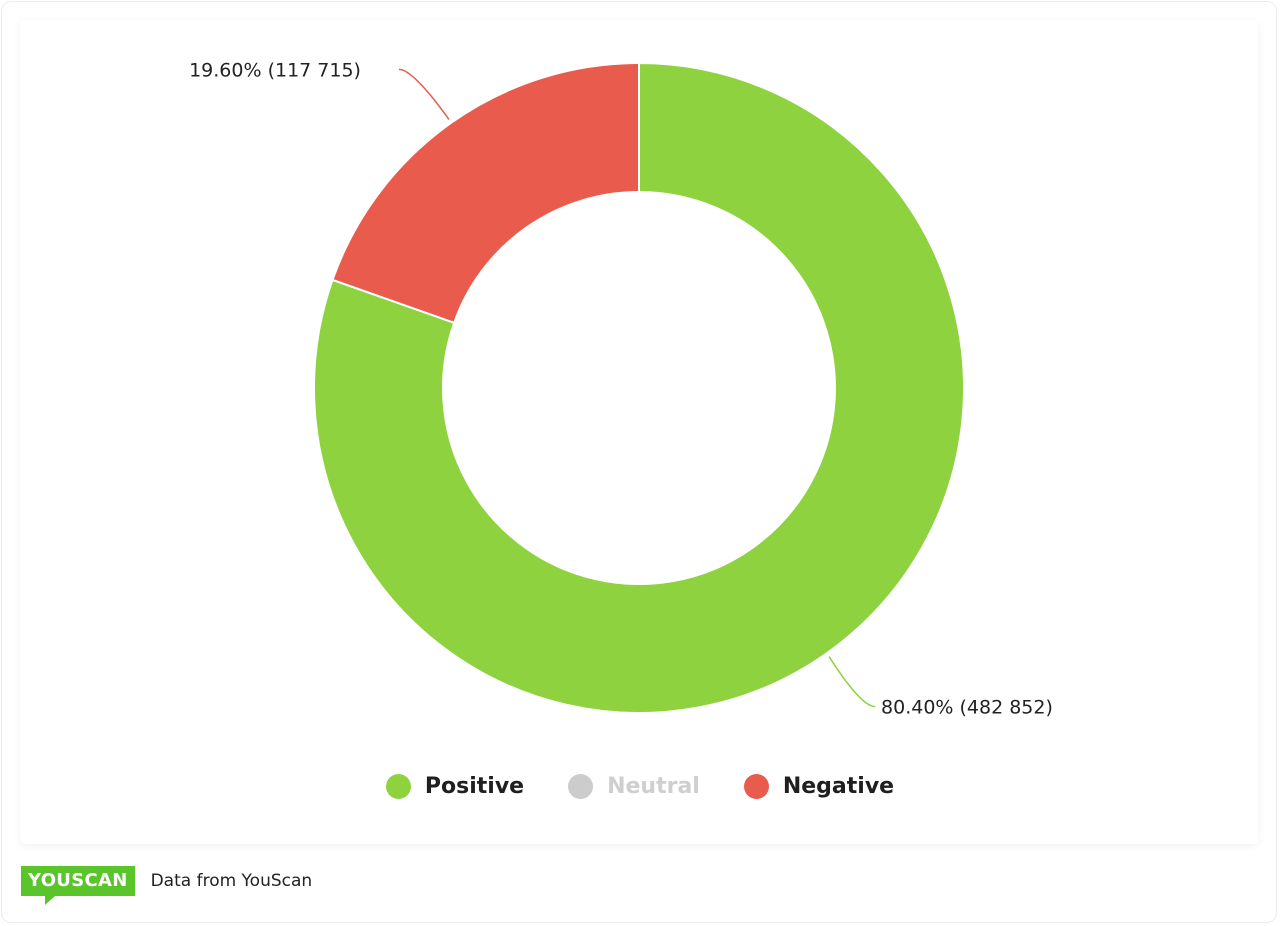 The width and height of the screenshot is (1280, 926). What do you see at coordinates (967, 708) in the screenshot?
I see `data-label-positive: 80.40% (482 852)` at bounding box center [967, 708].